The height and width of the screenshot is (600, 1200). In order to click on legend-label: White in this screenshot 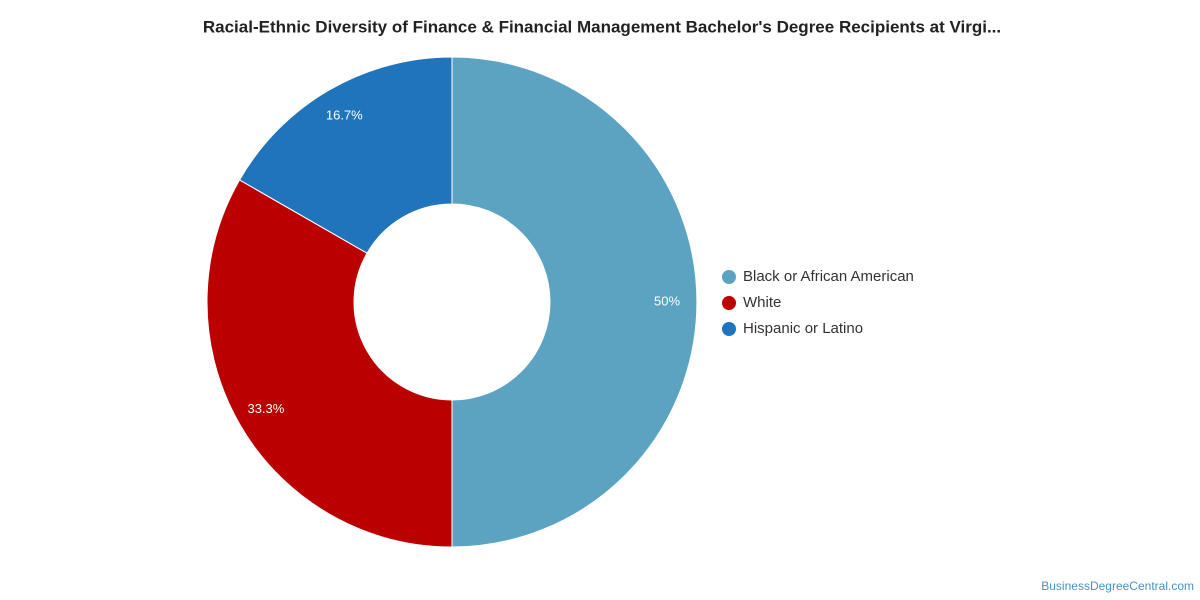, I will do `click(762, 302)`.